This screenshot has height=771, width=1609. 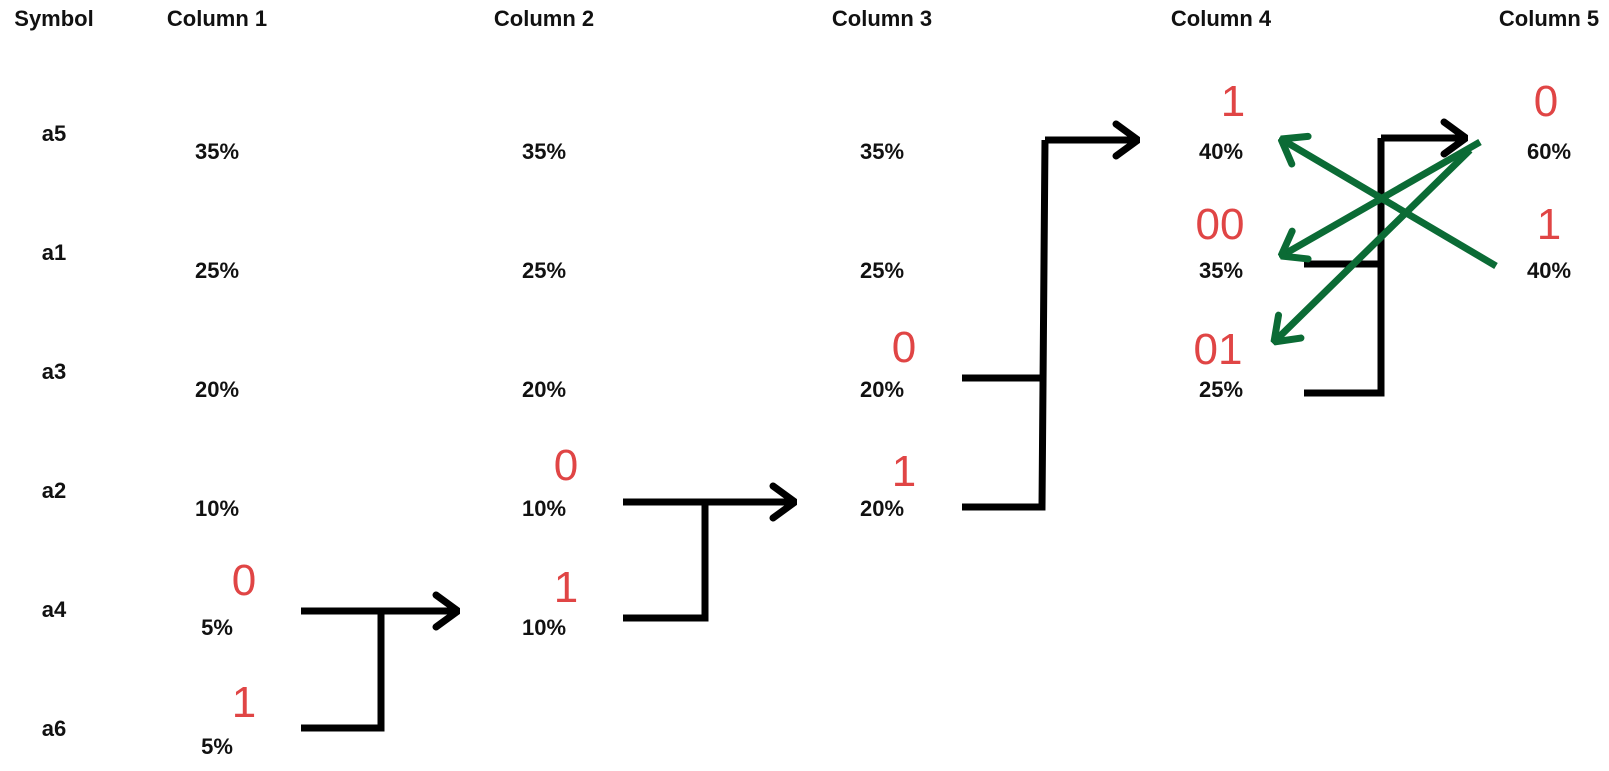 What do you see at coordinates (217, 18) in the screenshot?
I see `header-column-1: Column 1` at bounding box center [217, 18].